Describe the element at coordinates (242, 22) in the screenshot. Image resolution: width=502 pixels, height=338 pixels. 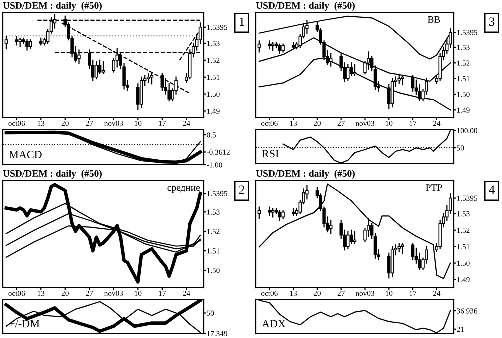
I see `text: 1` at that location.